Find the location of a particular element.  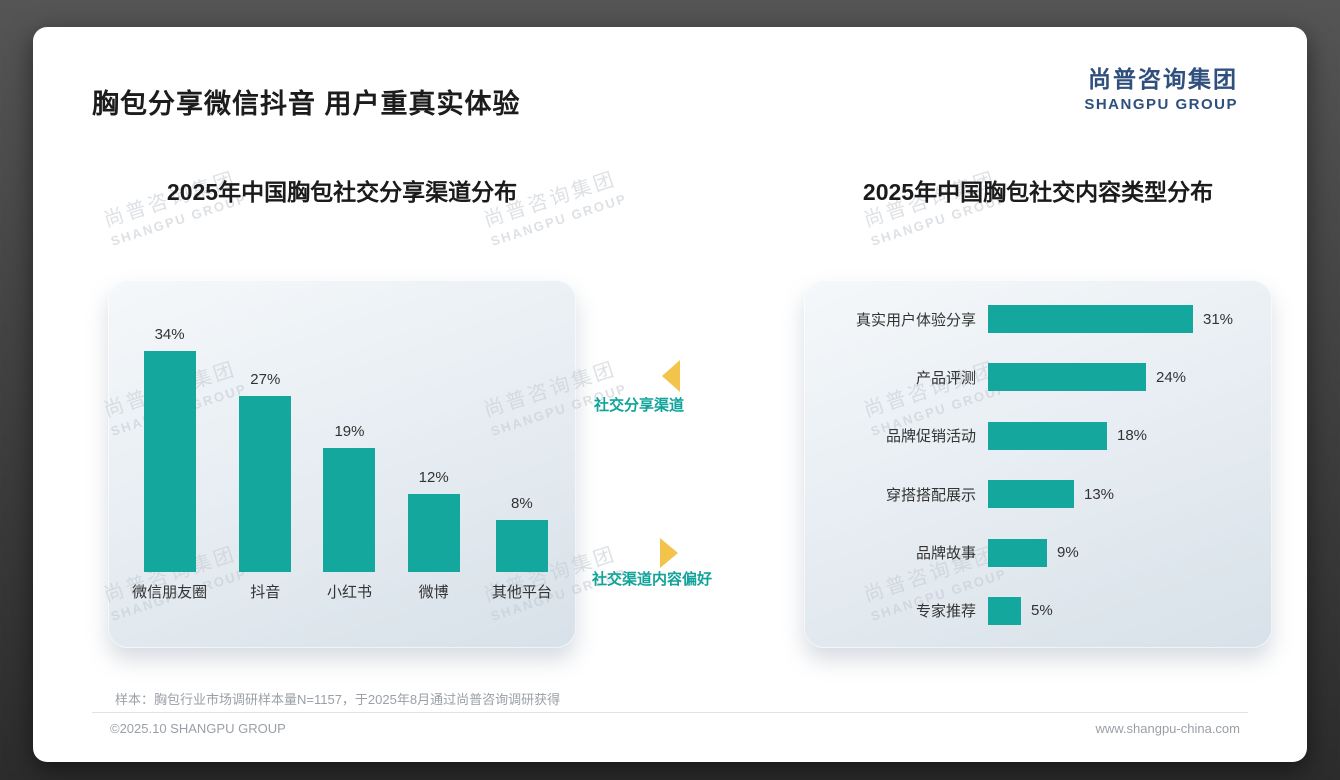

hbar-value-label: 9% is located at coordinates (1068, 553).